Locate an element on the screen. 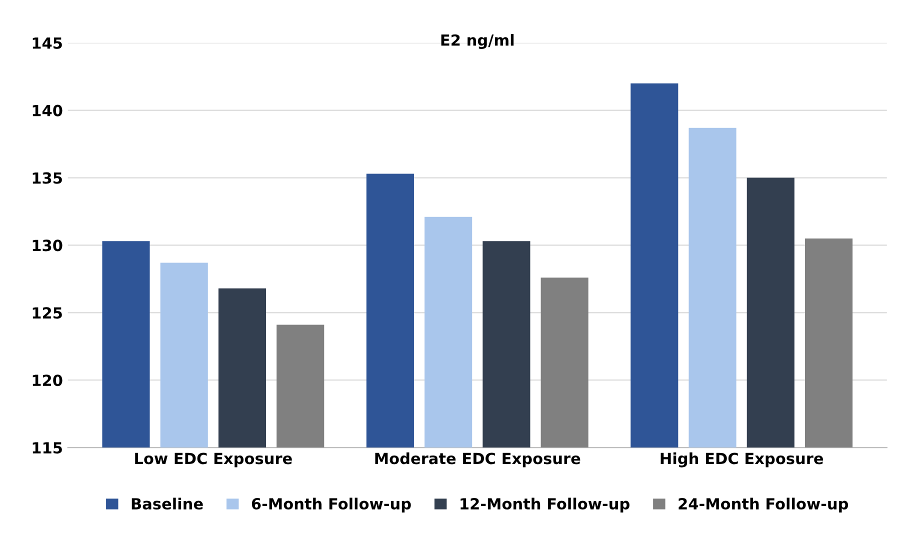  chart-title: E2 ng/ml is located at coordinates (477, 41).